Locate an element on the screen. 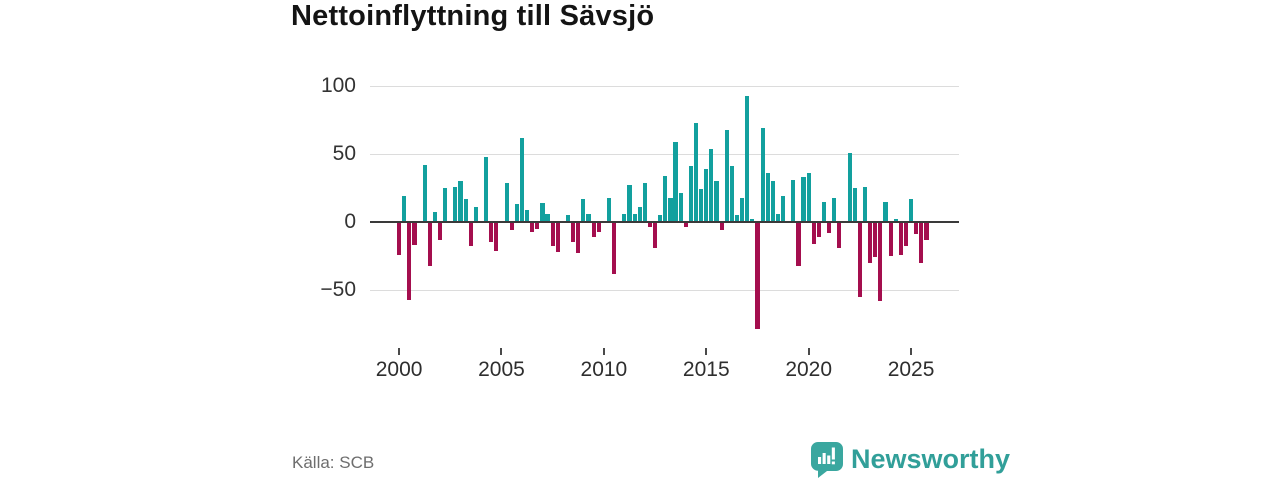 Image resolution: width=1280 pixels, height=480 pixels. y-axis-label: 0 is located at coordinates (350, 221).